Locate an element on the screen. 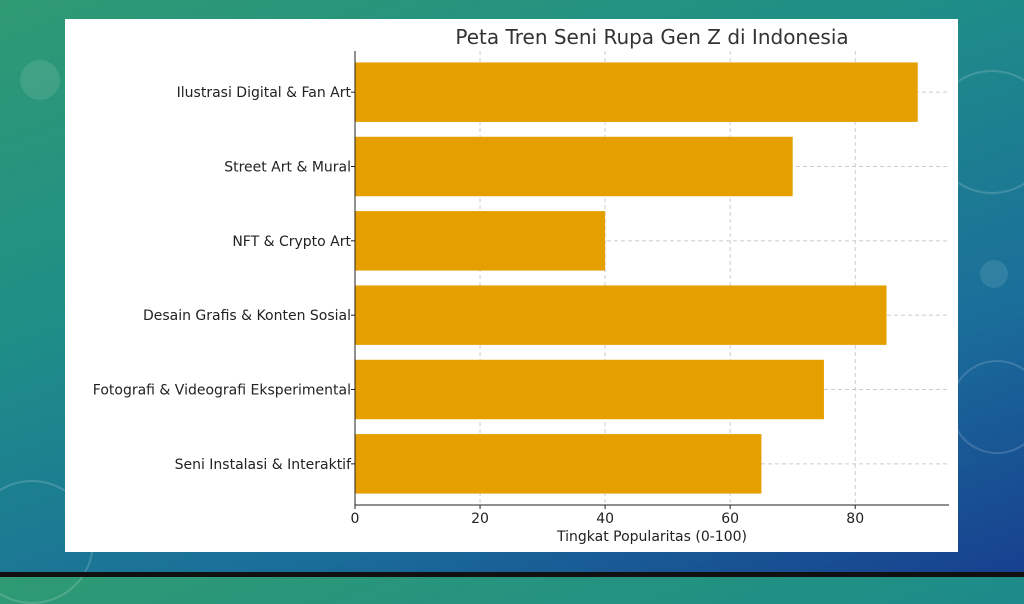  x-tick-labels: 0 20 40 60 80 is located at coordinates (608, 519).